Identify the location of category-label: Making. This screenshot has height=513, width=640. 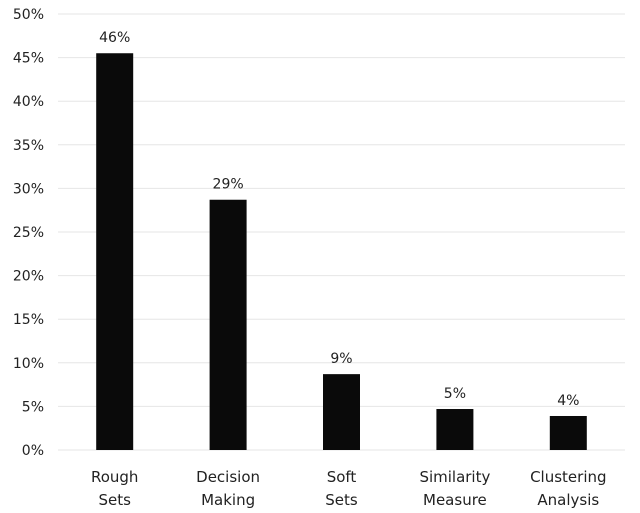
(228, 500).